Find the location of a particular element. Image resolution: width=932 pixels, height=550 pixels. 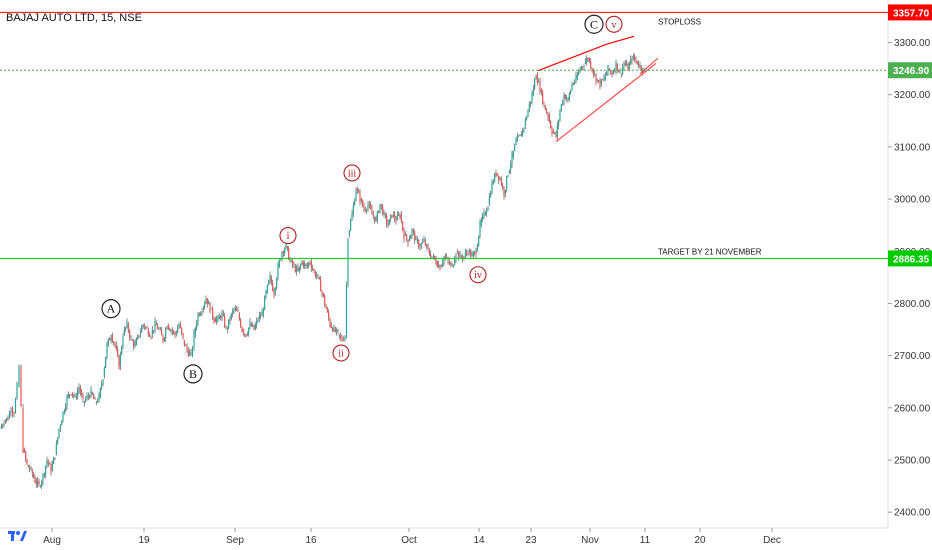

current-badge is located at coordinates (910, 70).